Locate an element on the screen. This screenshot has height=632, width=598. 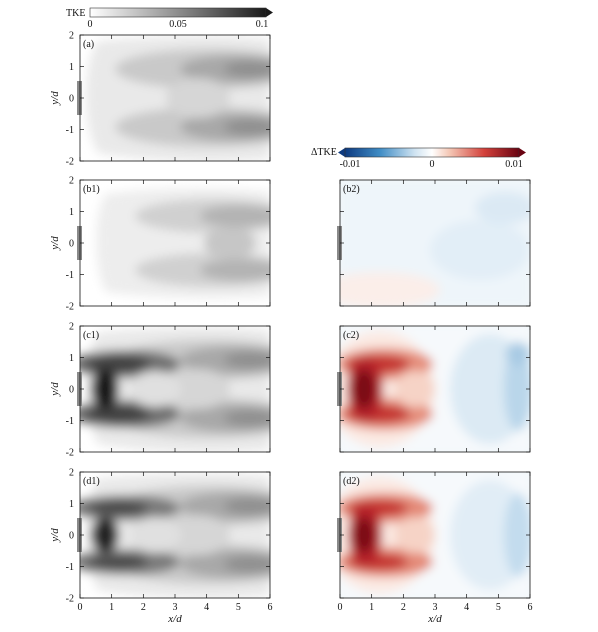
panel-label: (c1) is located at coordinates (91, 335).